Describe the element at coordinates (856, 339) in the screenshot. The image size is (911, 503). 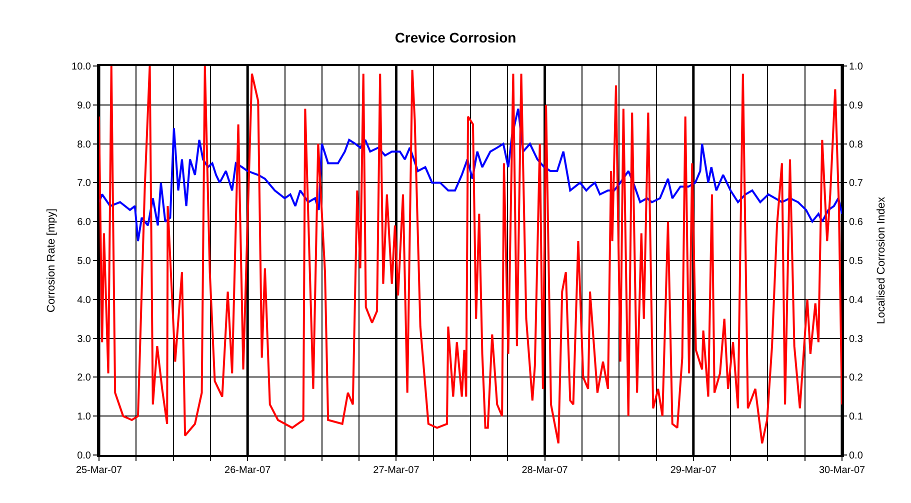
I see `y2-tick-label: 0.3` at that location.